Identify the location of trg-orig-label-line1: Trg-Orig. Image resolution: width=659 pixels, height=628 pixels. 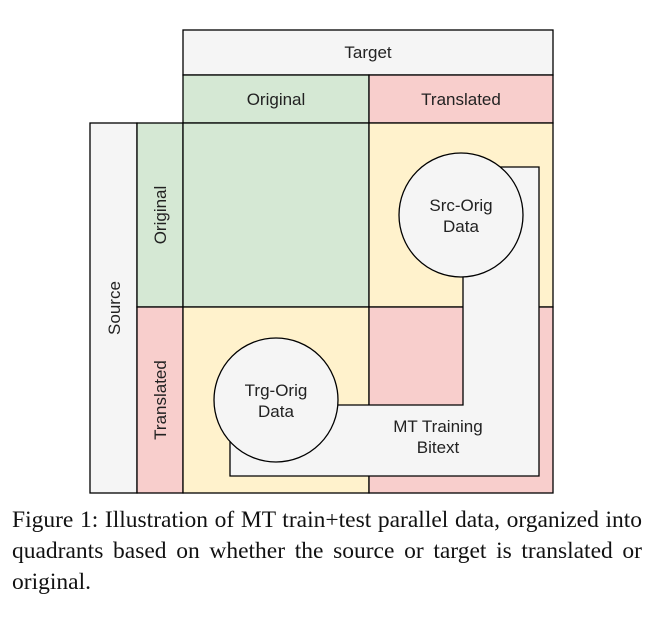
(276, 390).